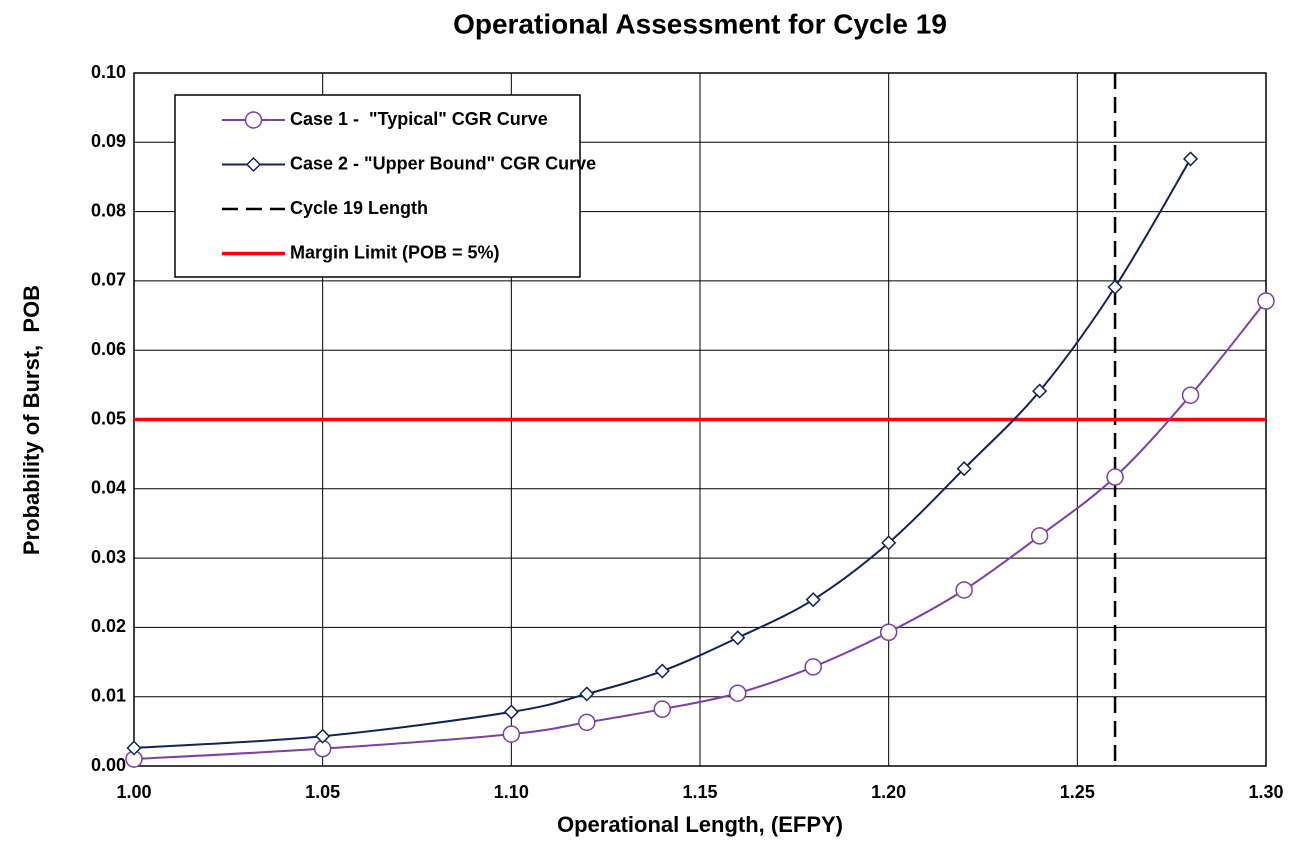 This screenshot has width=1307, height=862. I want to click on y-tick-label: 0.05, so click(108, 418).